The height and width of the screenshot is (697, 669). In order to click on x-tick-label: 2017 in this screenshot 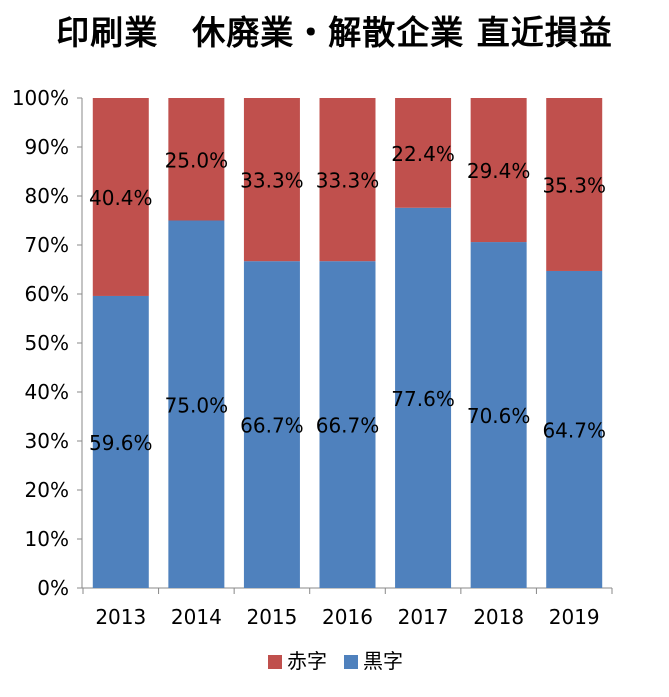, I will do `click(423, 617)`.